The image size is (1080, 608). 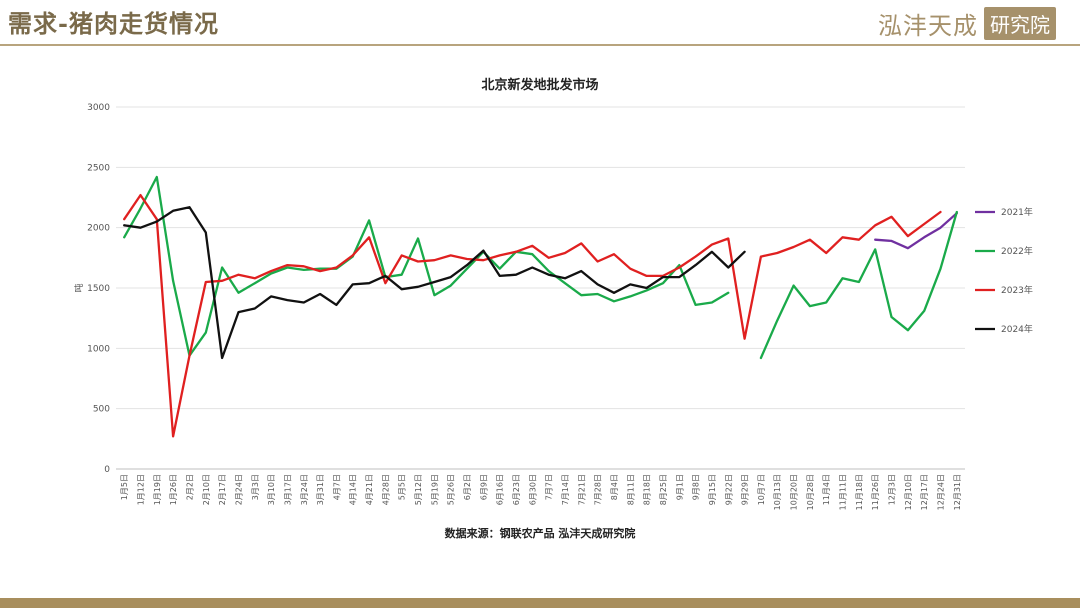 What do you see at coordinates (859, 492) in the screenshot?
I see `x-tick-label: 11月18日` at bounding box center [859, 492].